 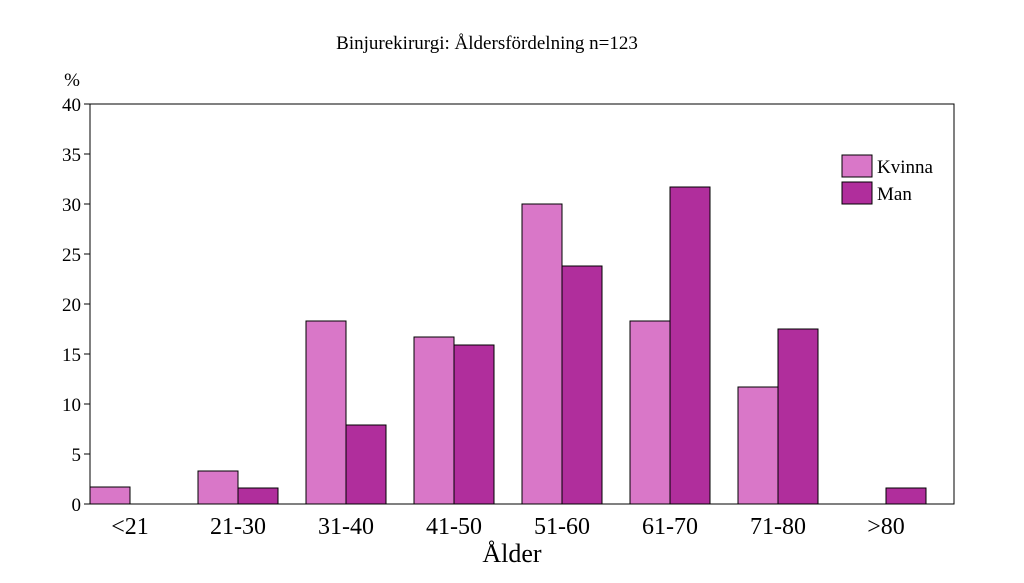 What do you see at coordinates (346, 527) in the screenshot?
I see `x-tick-label: 31-40` at bounding box center [346, 527].